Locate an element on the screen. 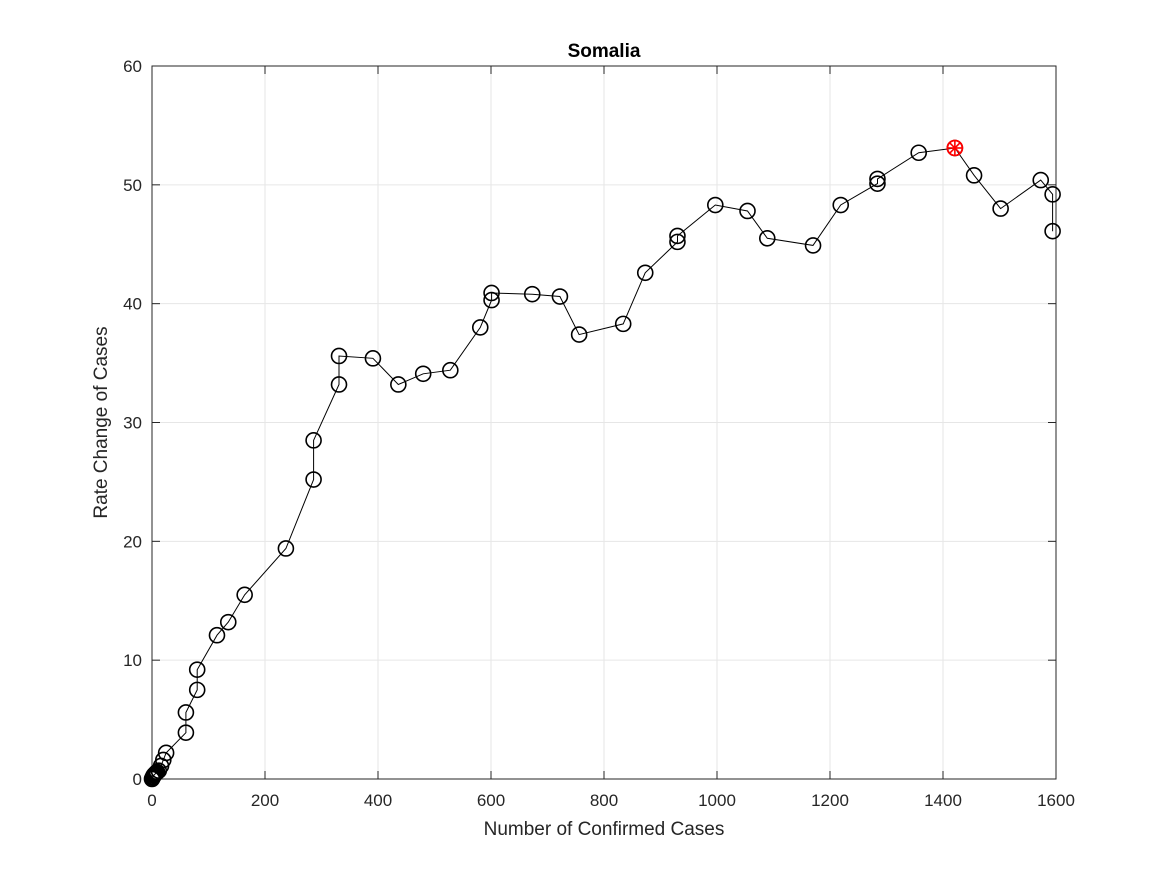 The width and height of the screenshot is (1167, 875). y-tick-label: 10 is located at coordinates (132, 660).